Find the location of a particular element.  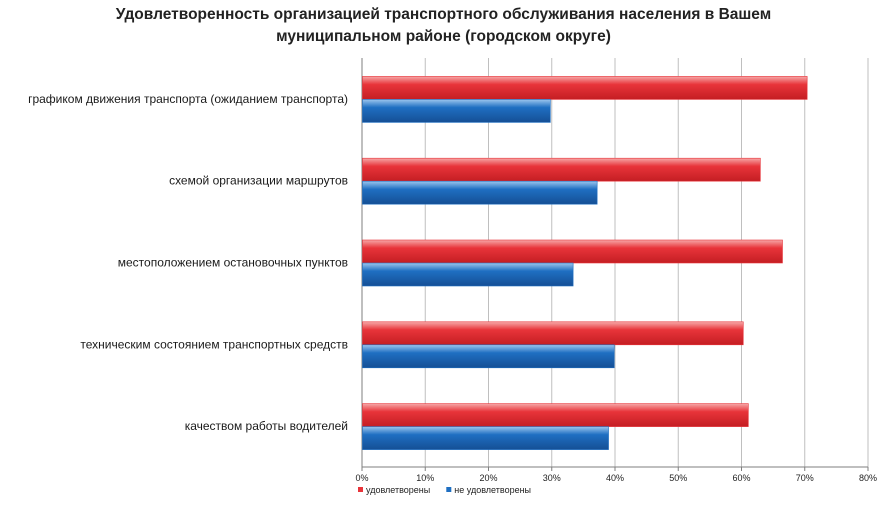

x-tick-label: 0% is located at coordinates (361, 478).